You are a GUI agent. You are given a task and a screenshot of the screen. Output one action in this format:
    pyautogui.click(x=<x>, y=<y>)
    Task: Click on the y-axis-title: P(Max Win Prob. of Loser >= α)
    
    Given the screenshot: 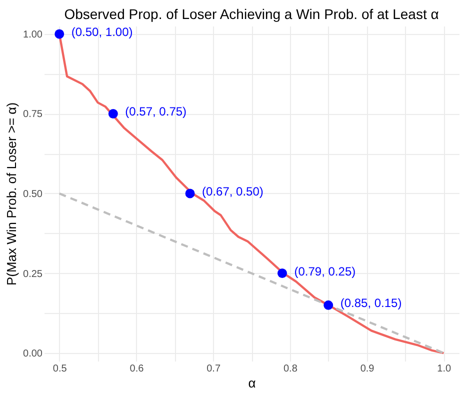 What is the action you would take?
    pyautogui.click(x=12, y=194)
    